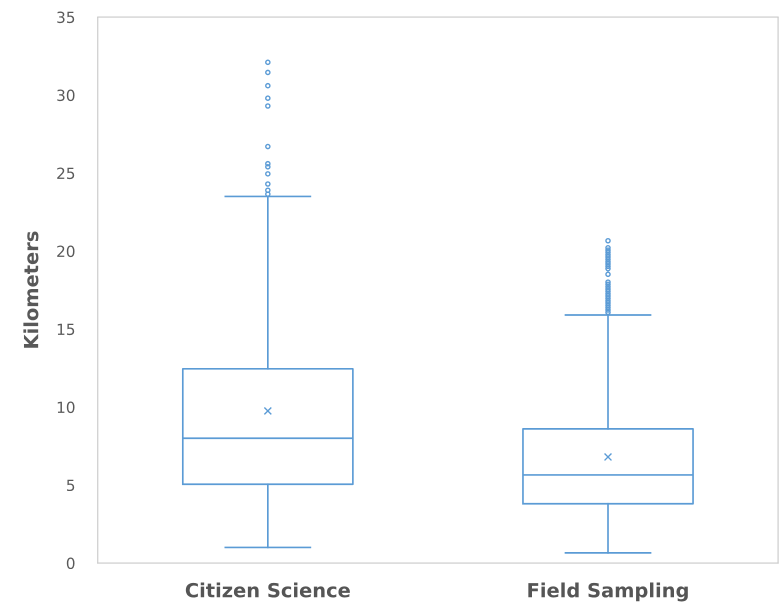 This screenshot has height=610, width=782. Describe the element at coordinates (66, 408) in the screenshot. I see `y-tick-label: 10` at that location.